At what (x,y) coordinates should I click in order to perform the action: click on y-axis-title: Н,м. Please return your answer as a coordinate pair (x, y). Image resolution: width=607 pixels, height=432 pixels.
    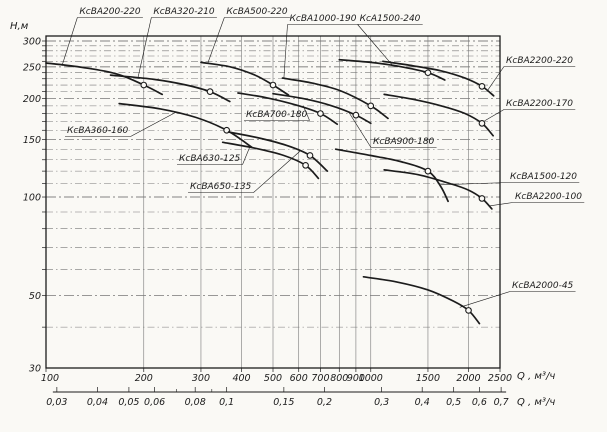
    Looking at the image, I should click on (19, 26).